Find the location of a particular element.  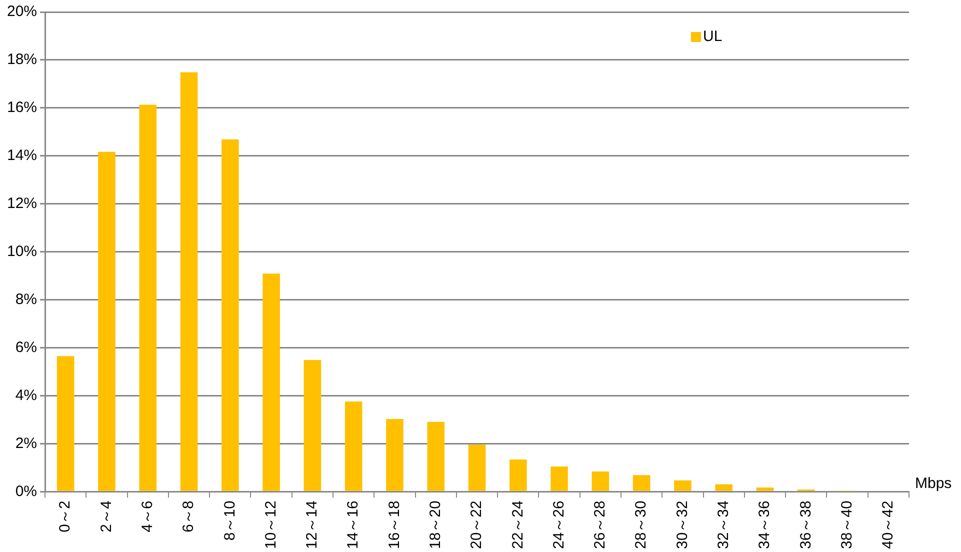

y-tick-label: 10% is located at coordinates (22, 251).